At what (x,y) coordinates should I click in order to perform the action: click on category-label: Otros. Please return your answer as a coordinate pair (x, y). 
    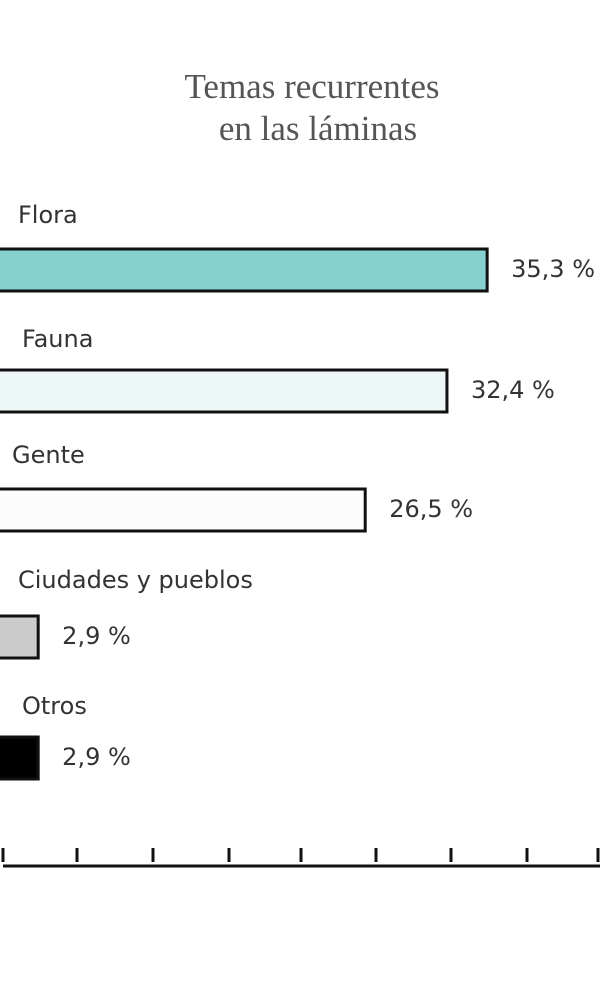
    Looking at the image, I should click on (54, 706).